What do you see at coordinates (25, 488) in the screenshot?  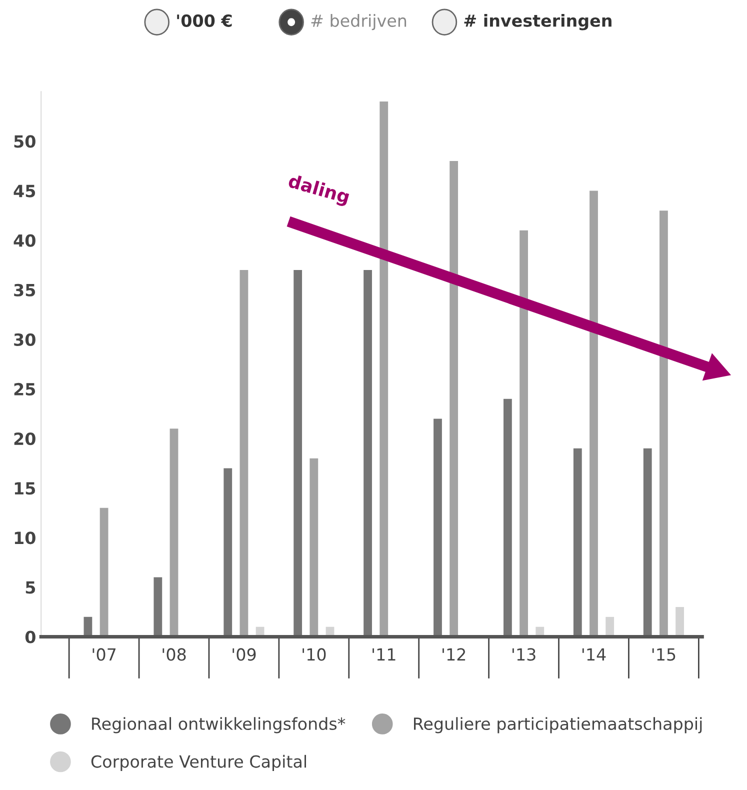 I see `y-tick-label: 15` at bounding box center [25, 488].